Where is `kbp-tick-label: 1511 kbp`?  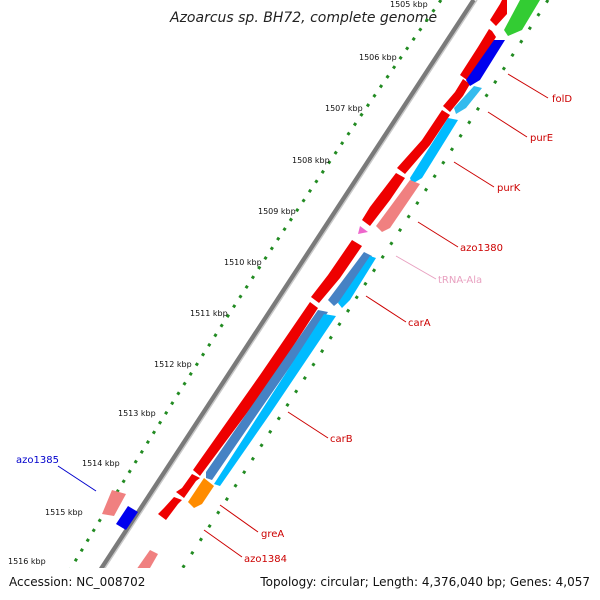
kbp-tick-label: 1511 kbp is located at coordinates (209, 313).